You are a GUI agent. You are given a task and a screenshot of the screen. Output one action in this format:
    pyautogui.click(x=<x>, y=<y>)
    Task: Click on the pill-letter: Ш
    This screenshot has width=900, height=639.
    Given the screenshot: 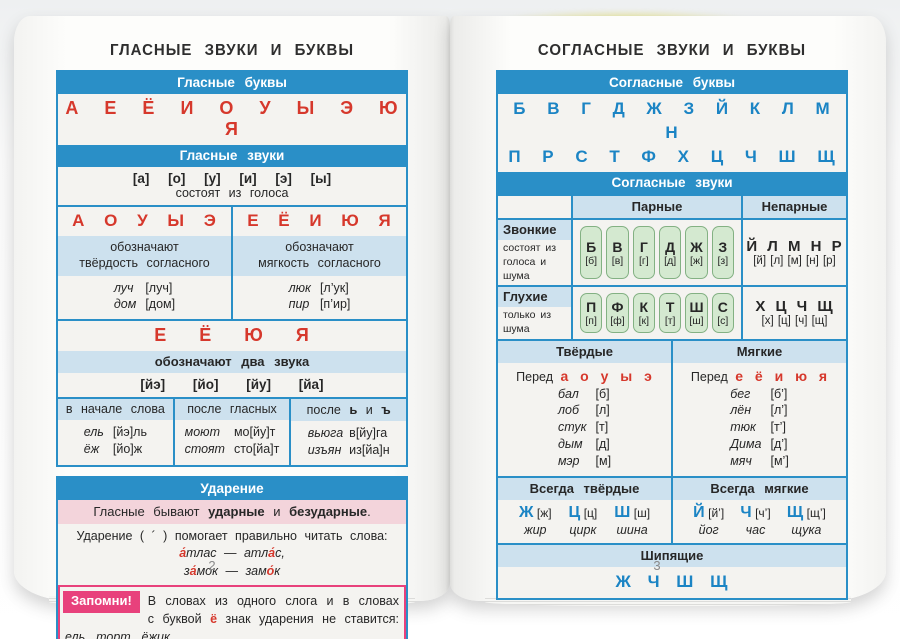 What is the action you would take?
    pyautogui.click(x=696, y=306)
    